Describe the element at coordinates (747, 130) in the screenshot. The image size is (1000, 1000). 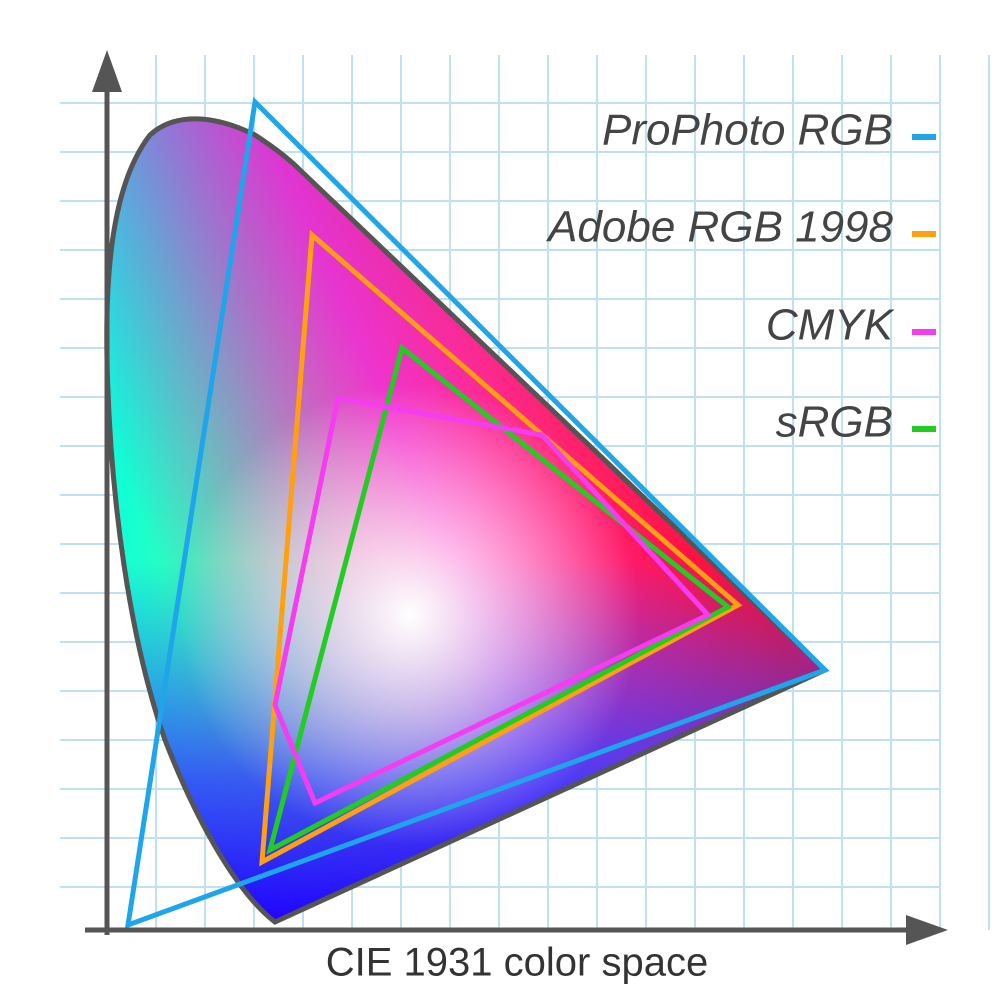
I see `legend-label: ProPhoto RGB` at that location.